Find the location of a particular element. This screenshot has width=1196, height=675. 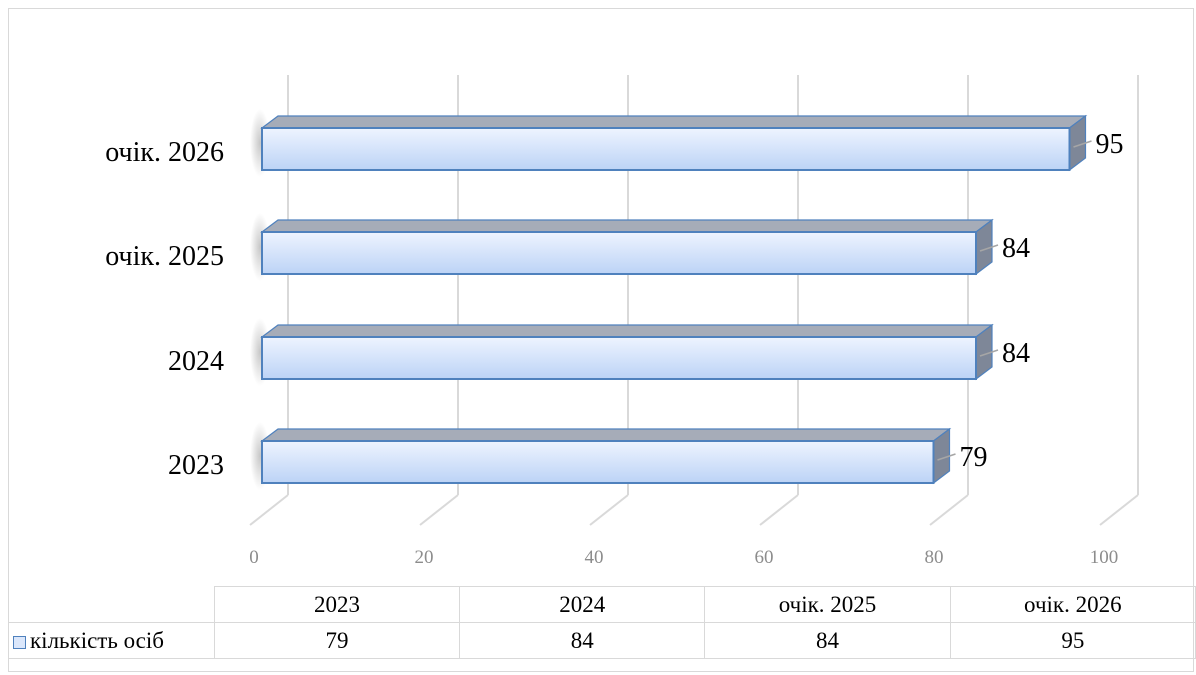

x-tick-label: 80 is located at coordinates (934, 557).